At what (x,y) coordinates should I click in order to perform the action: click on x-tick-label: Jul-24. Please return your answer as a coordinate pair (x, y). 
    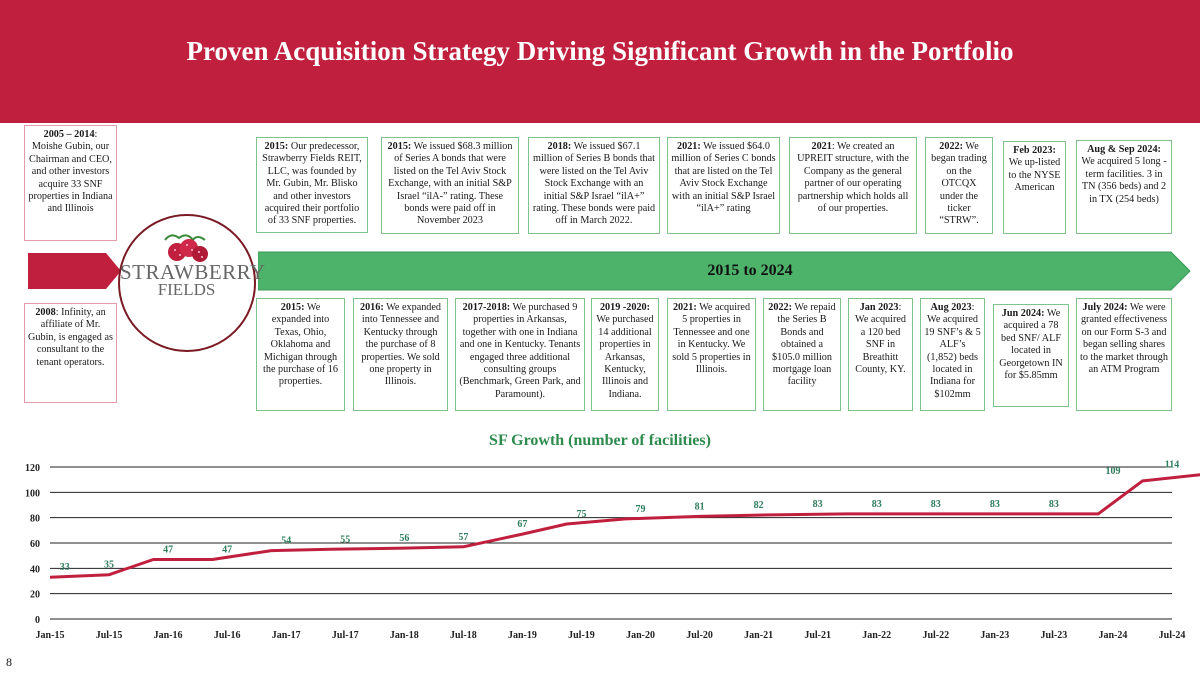
    Looking at the image, I should click on (1172, 635).